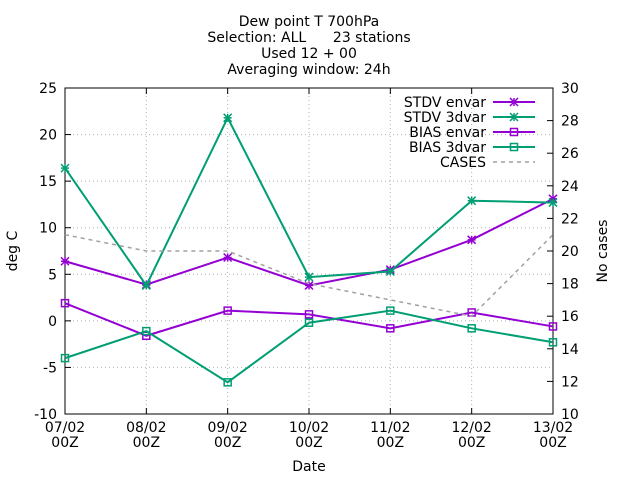 The height and width of the screenshot is (484, 640). I want to click on title-line: Dew point T 700hPa, so click(309, 22).